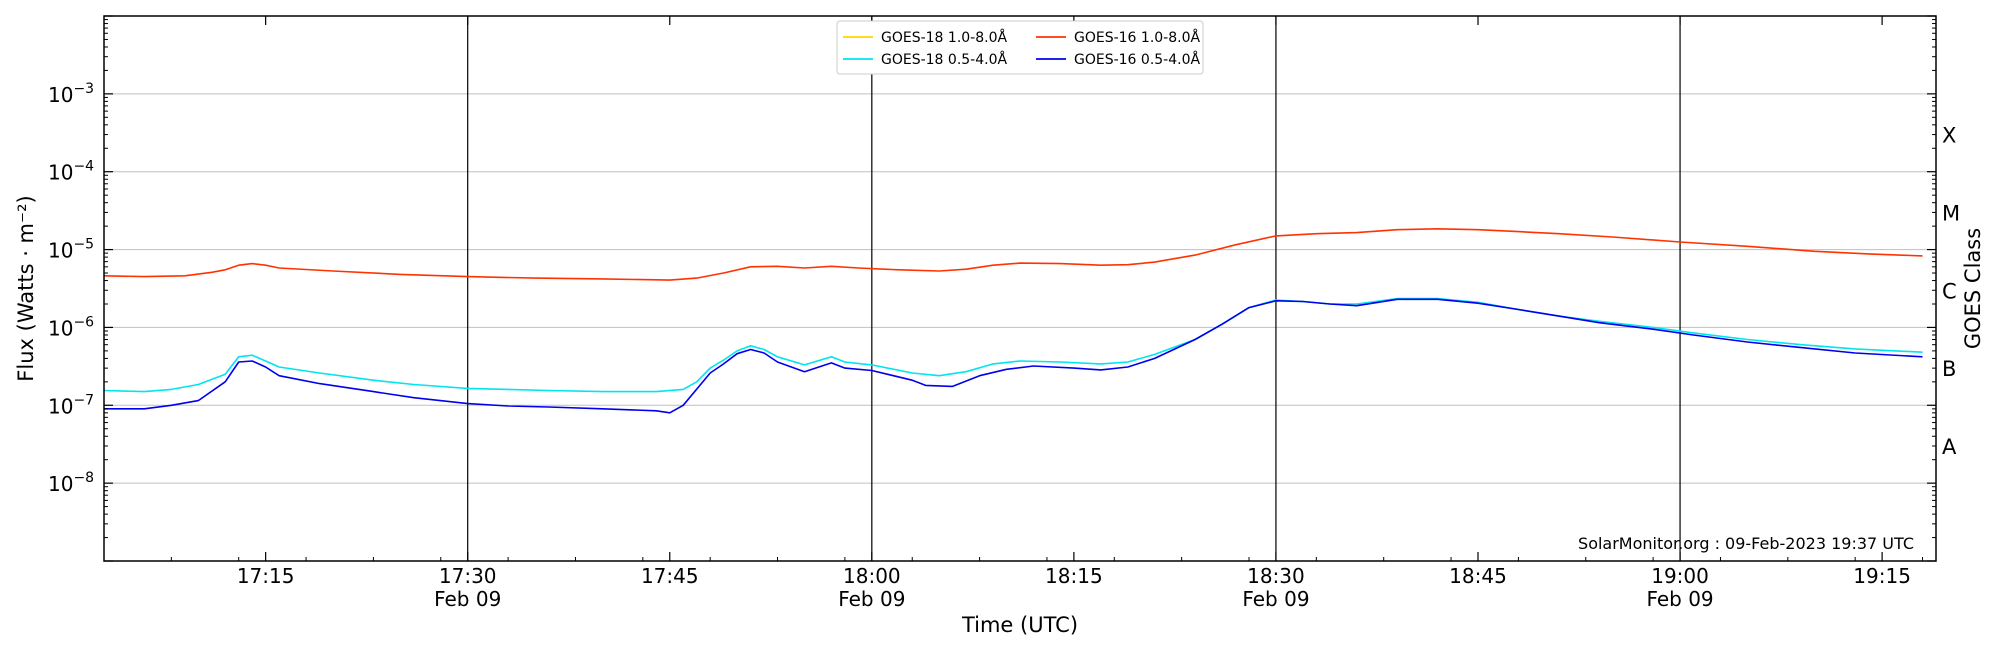 This screenshot has height=650, width=2000. I want to click on y-tick-exponent: −4, so click(83, 167).